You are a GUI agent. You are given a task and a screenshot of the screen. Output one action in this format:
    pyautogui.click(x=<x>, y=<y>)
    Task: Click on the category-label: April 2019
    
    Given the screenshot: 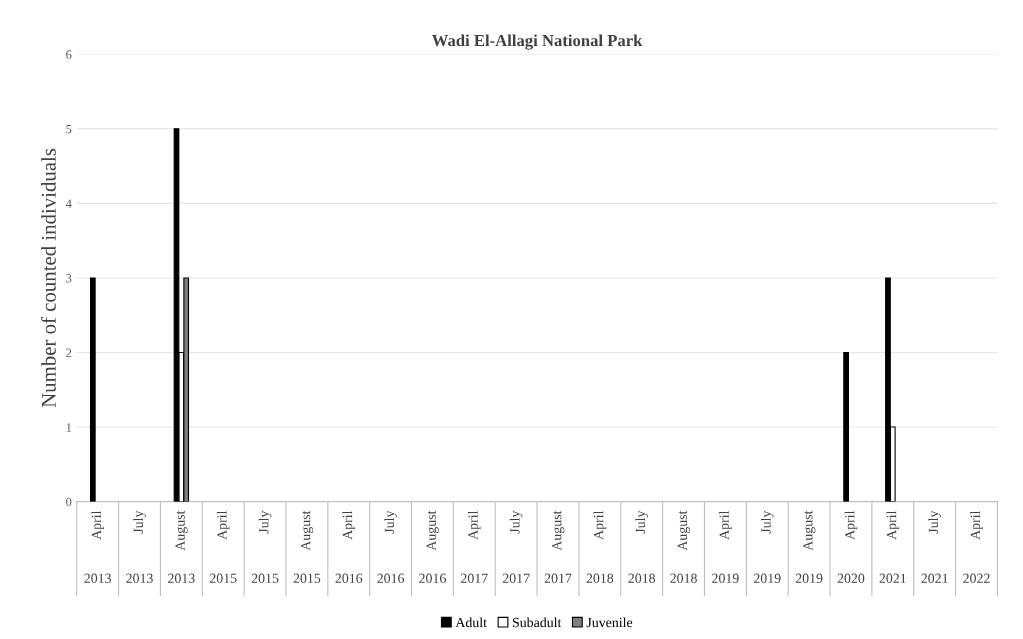 What is the action you would take?
    pyautogui.click(x=725, y=546)
    